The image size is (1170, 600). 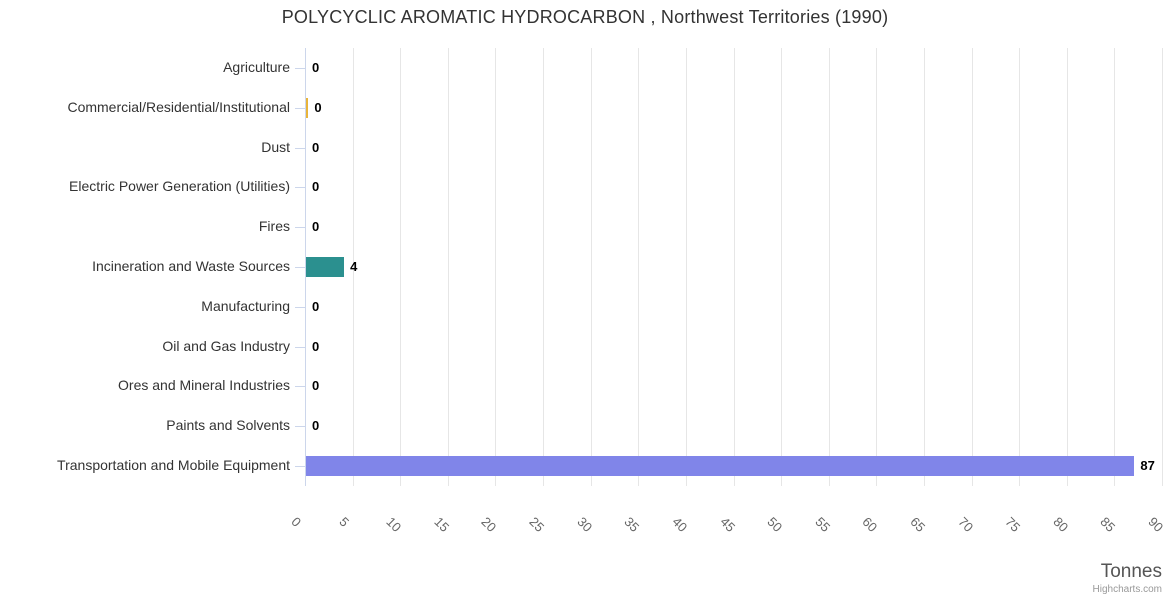 I want to click on x-tick-label-30: 30, so click(x=584, y=524).